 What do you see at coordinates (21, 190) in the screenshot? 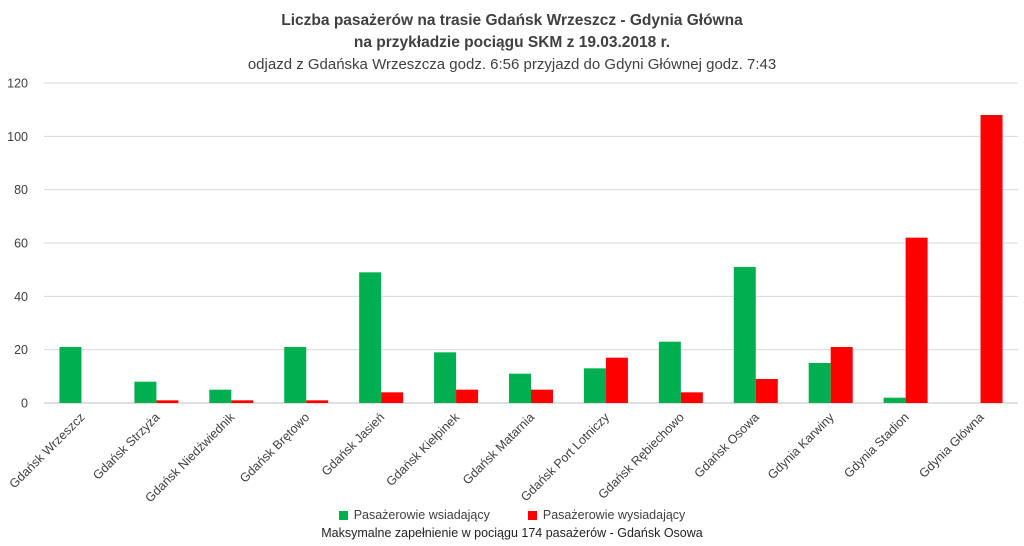
I see `y-tick-label: 80` at bounding box center [21, 190].